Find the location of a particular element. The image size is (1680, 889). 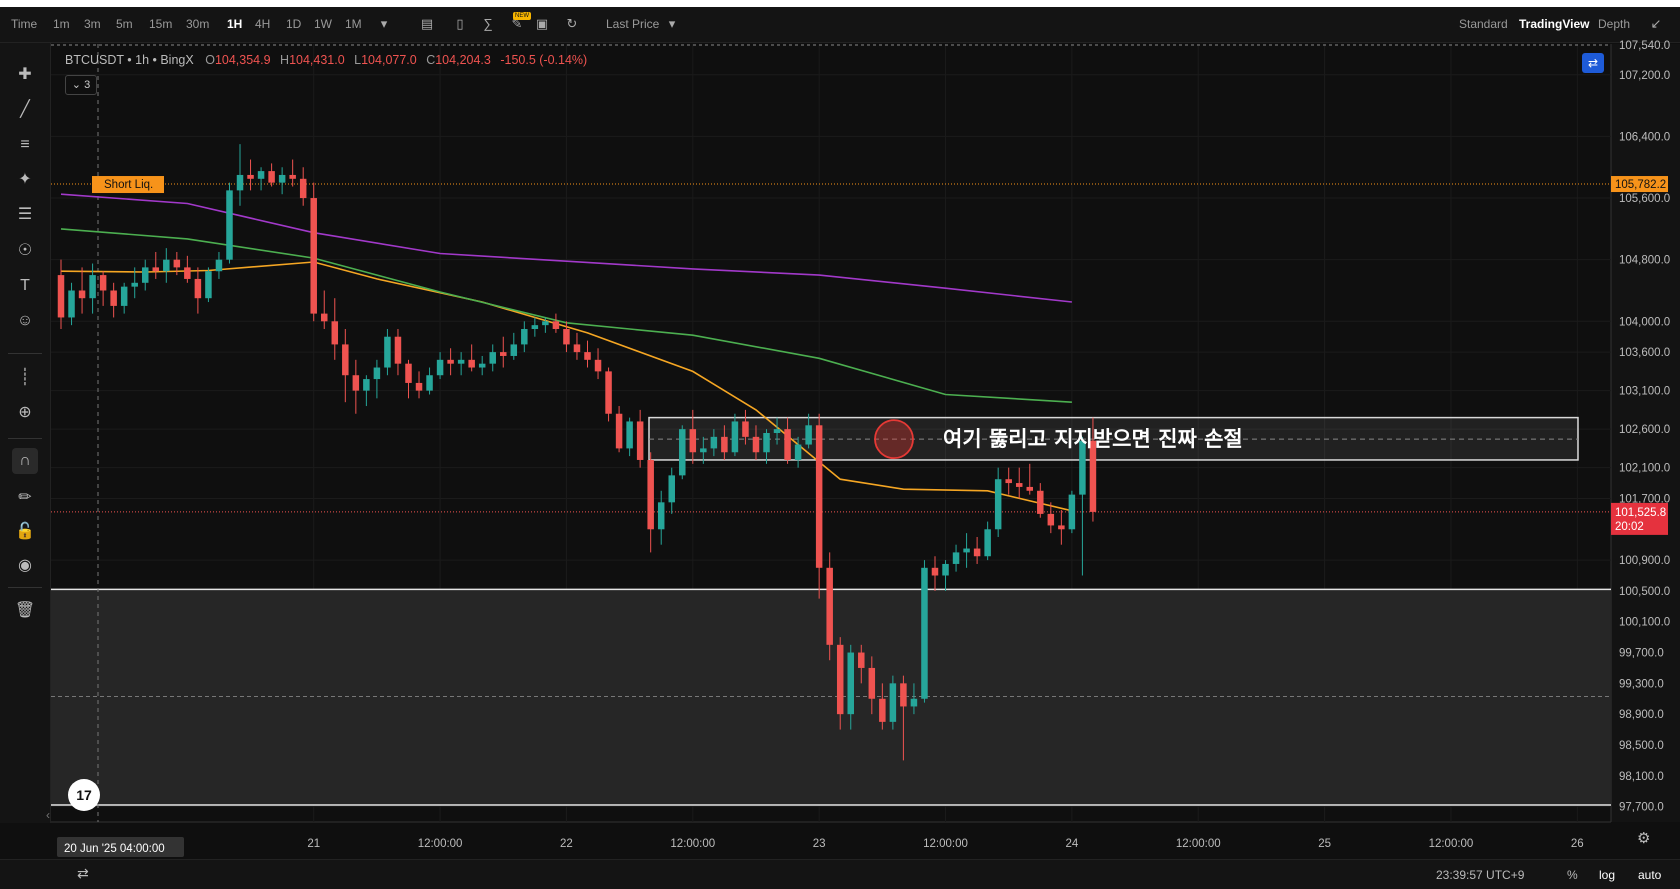

chart-type-icon: ▤ is located at coordinates (427, 23).